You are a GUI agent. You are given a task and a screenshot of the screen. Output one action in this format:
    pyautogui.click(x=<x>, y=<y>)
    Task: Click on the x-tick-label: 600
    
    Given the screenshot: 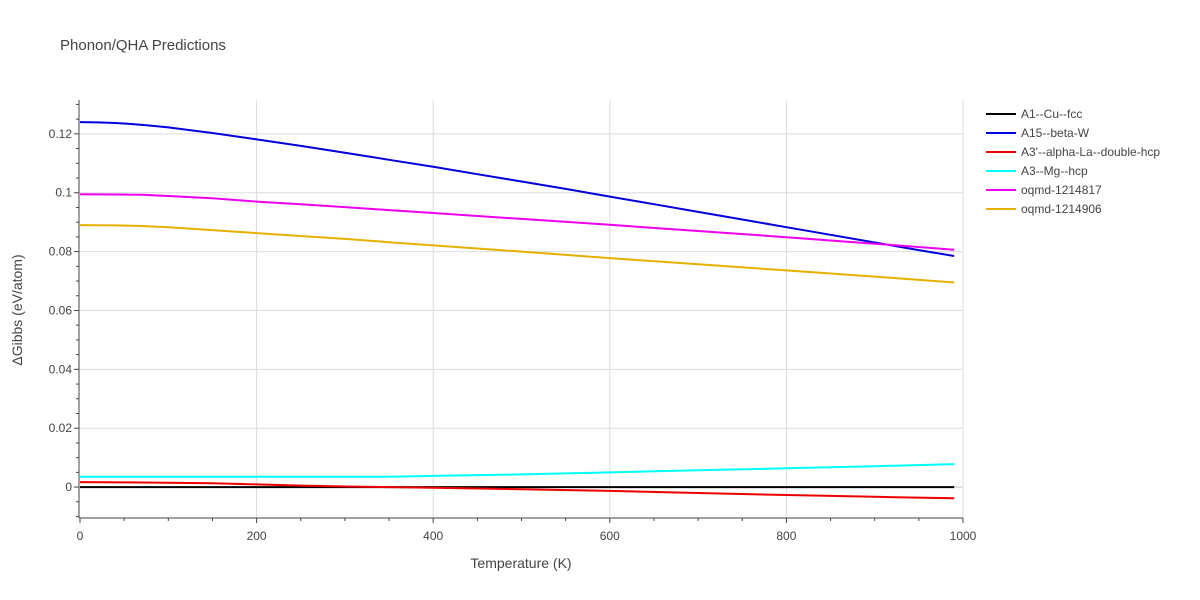 What is the action you would take?
    pyautogui.click(x=610, y=536)
    